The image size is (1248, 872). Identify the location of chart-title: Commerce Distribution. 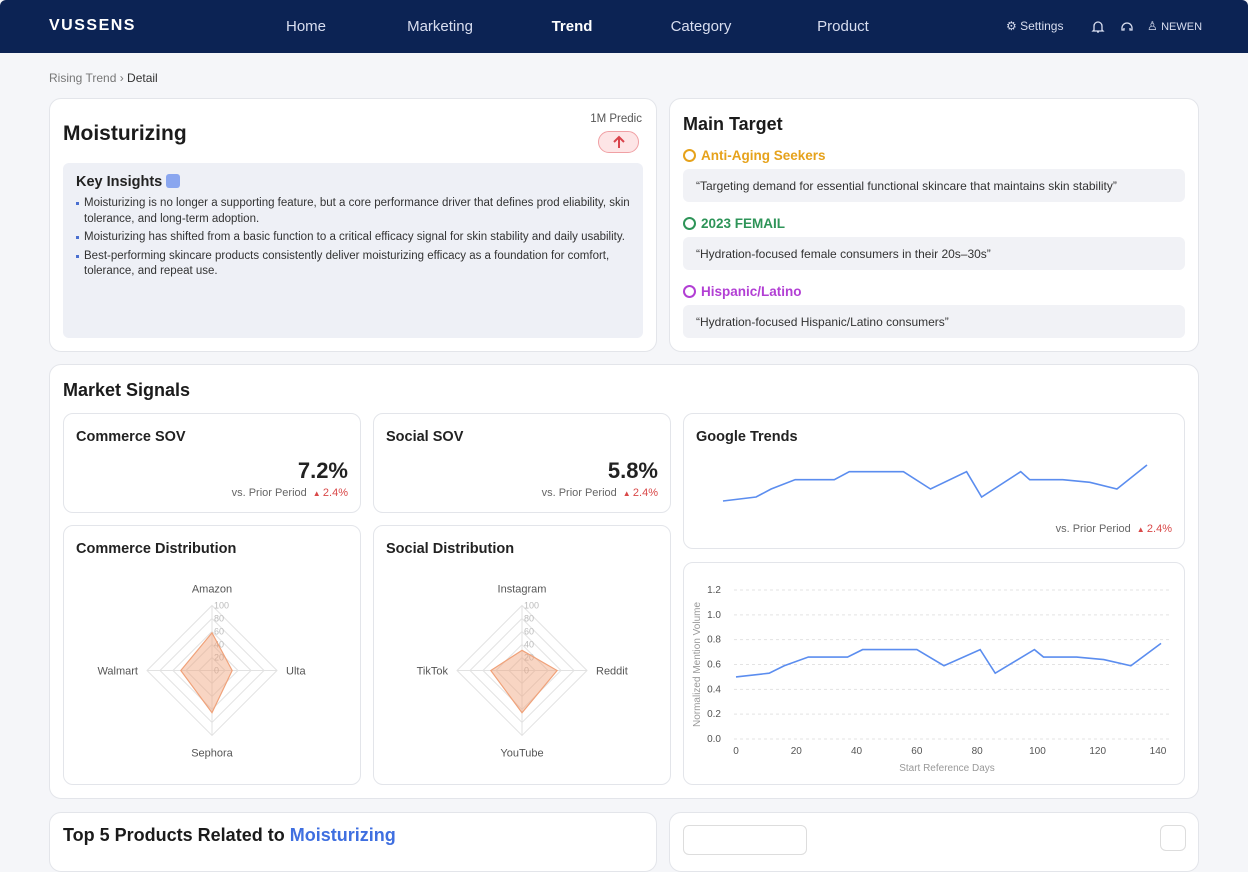
(156, 549).